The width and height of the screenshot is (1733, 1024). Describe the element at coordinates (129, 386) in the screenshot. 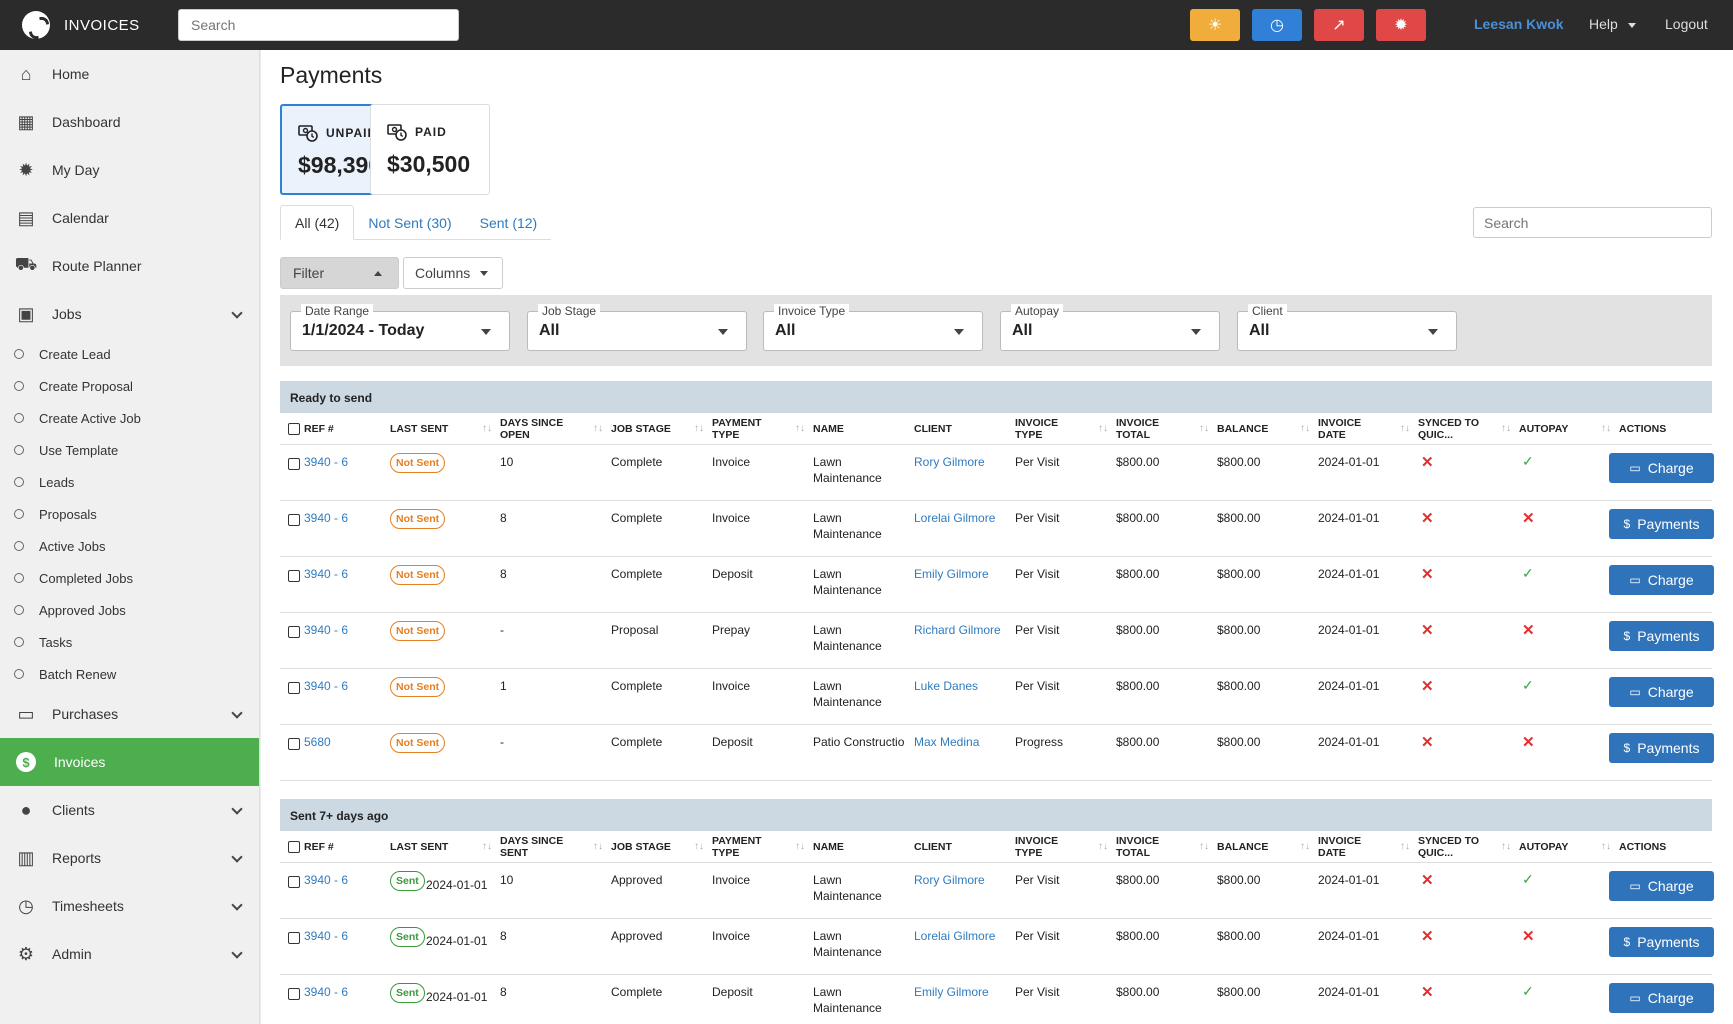

I see `sidebar-subitem-create-proposal: Create Proposal` at that location.